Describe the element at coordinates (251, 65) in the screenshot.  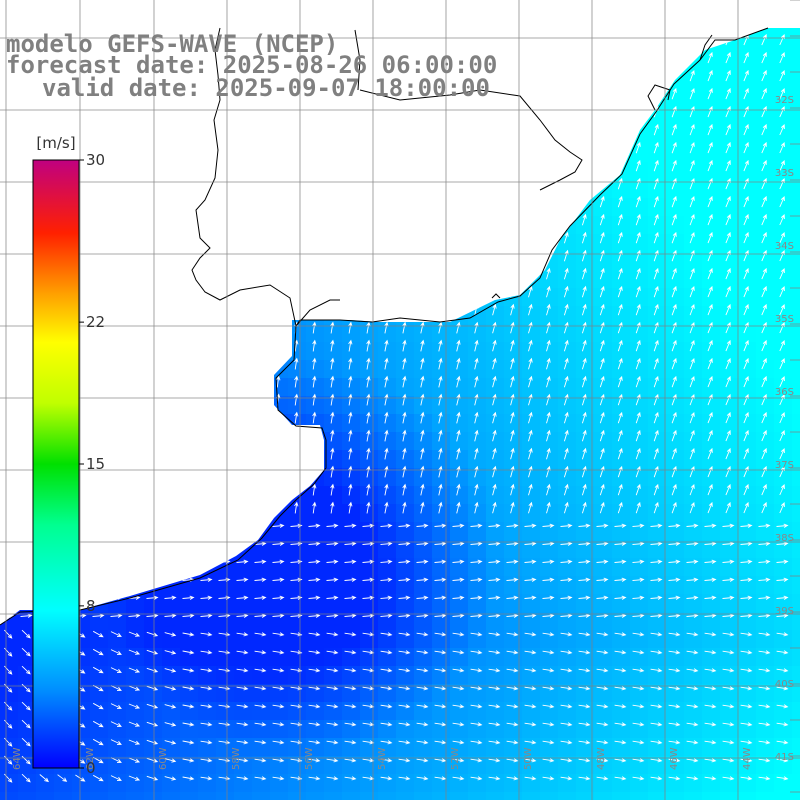
I see `forecast-date: forecast date: 2025-08-26 06:00:00` at that location.